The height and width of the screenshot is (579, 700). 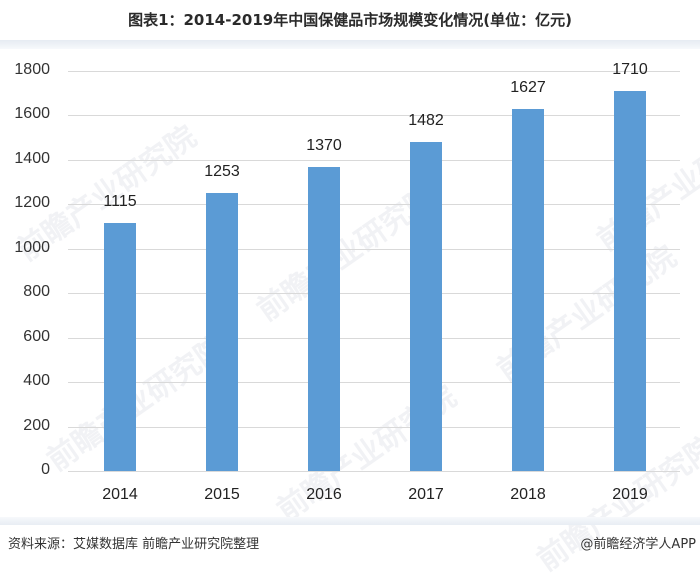 What do you see at coordinates (45, 469) in the screenshot?
I see `y-axis-tick-label: 0` at bounding box center [45, 469].